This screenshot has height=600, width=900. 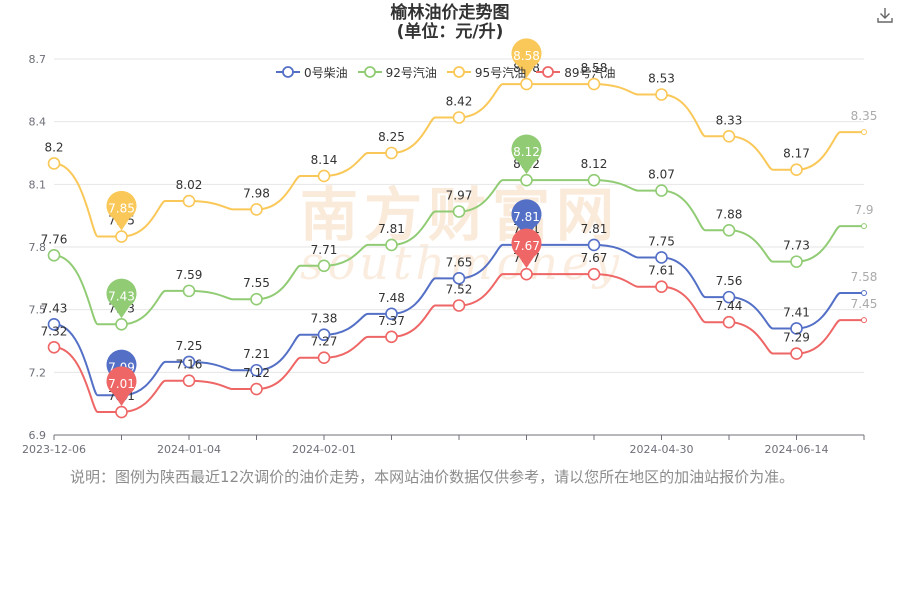 What do you see at coordinates (38, 247) in the screenshot?
I see `y-tick-label: 7.8` at bounding box center [38, 247].